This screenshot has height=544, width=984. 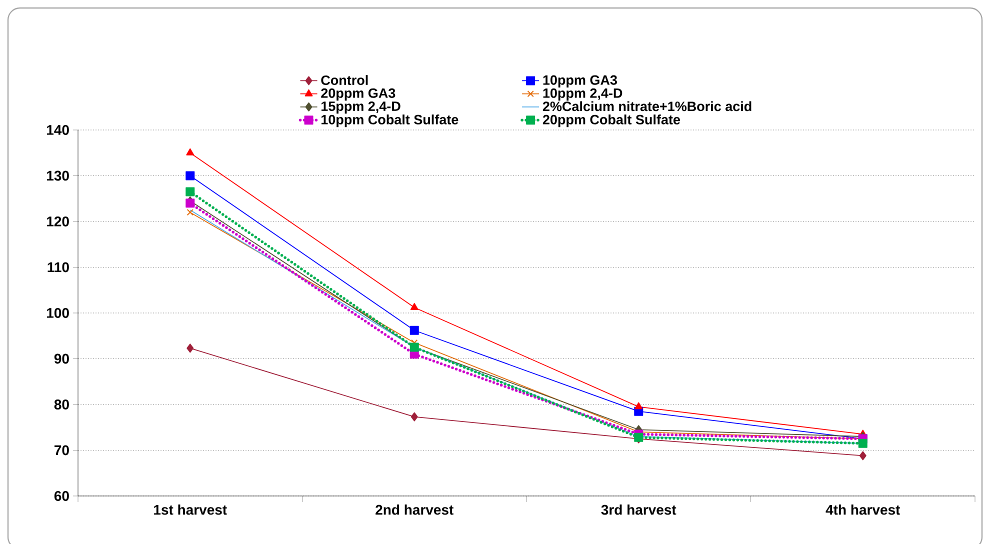 I want to click on legend-label: Control, so click(x=344, y=80).